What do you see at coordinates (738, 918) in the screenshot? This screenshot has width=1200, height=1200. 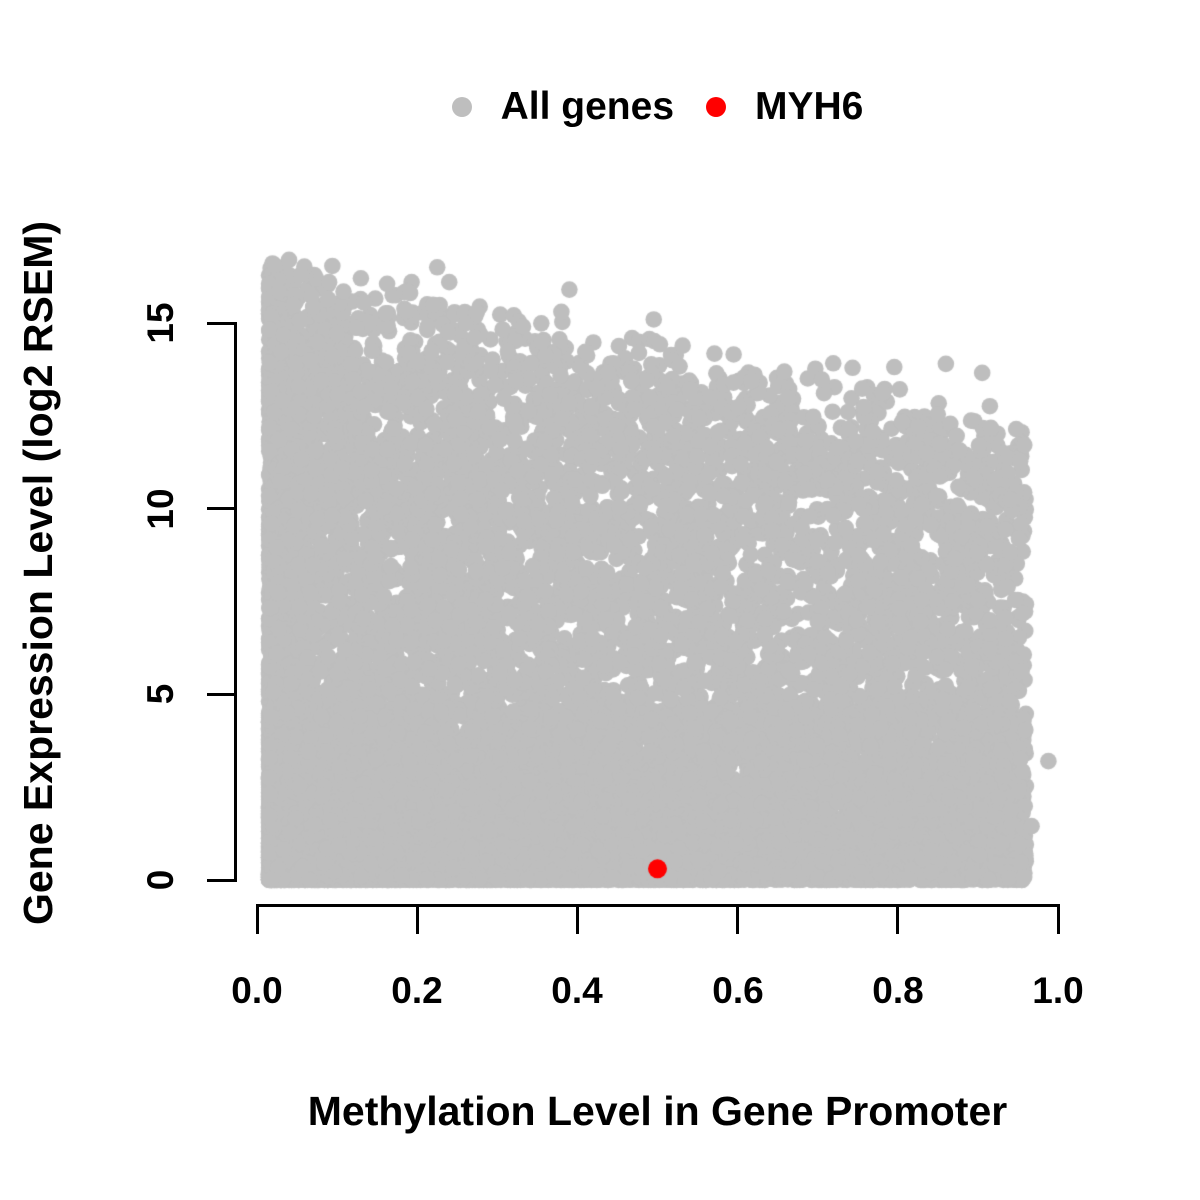 I see `x-tick-0.6` at bounding box center [738, 918].